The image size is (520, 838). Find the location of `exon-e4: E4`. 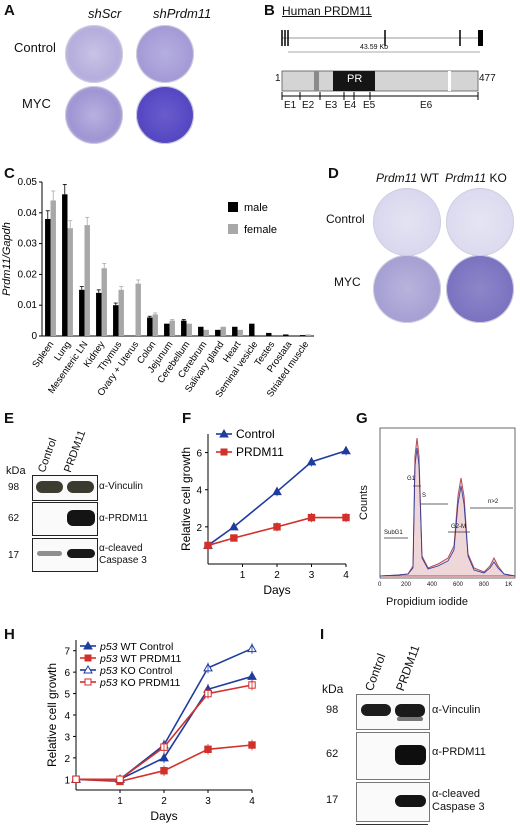

exon-e4: E4 is located at coordinates (350, 105).